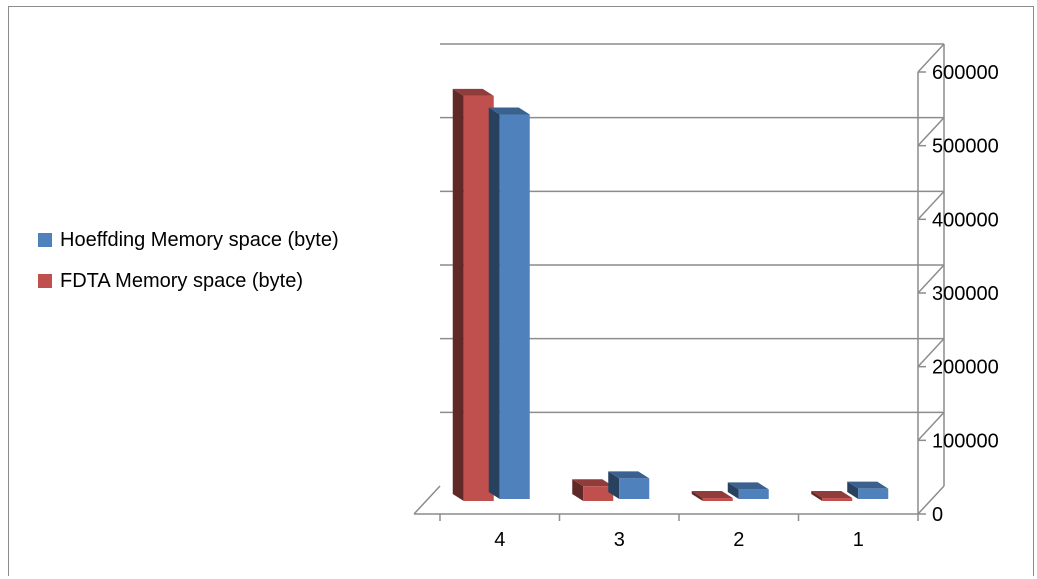 The width and height of the screenshot is (1037, 579). I want to click on ytick-label-200000: 200000, so click(965, 368).